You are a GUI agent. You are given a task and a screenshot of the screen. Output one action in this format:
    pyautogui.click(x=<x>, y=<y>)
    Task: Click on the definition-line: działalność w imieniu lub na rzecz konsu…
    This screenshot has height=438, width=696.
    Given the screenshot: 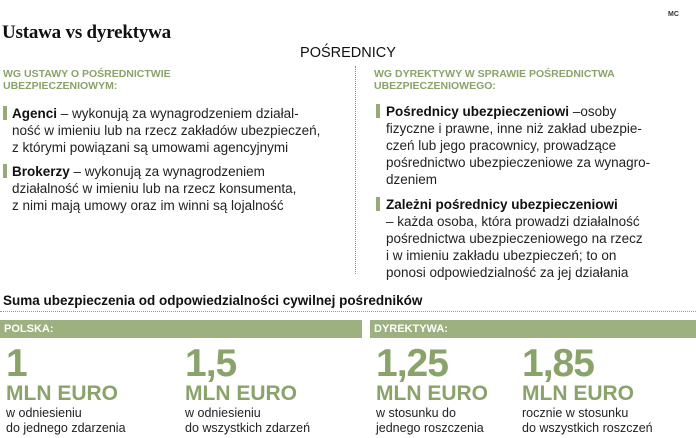 What is the action you would take?
    pyautogui.click(x=154, y=188)
    